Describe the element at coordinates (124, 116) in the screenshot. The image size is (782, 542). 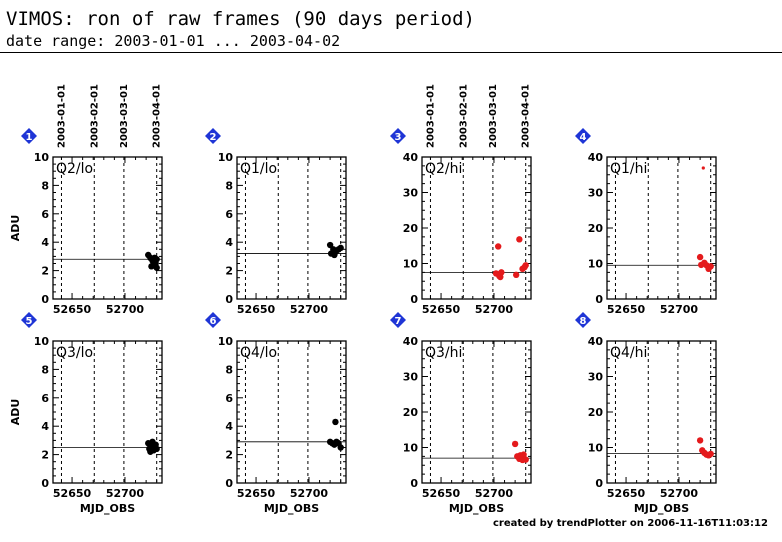
I see `date-tick-label: 2003-03-01` at that location.